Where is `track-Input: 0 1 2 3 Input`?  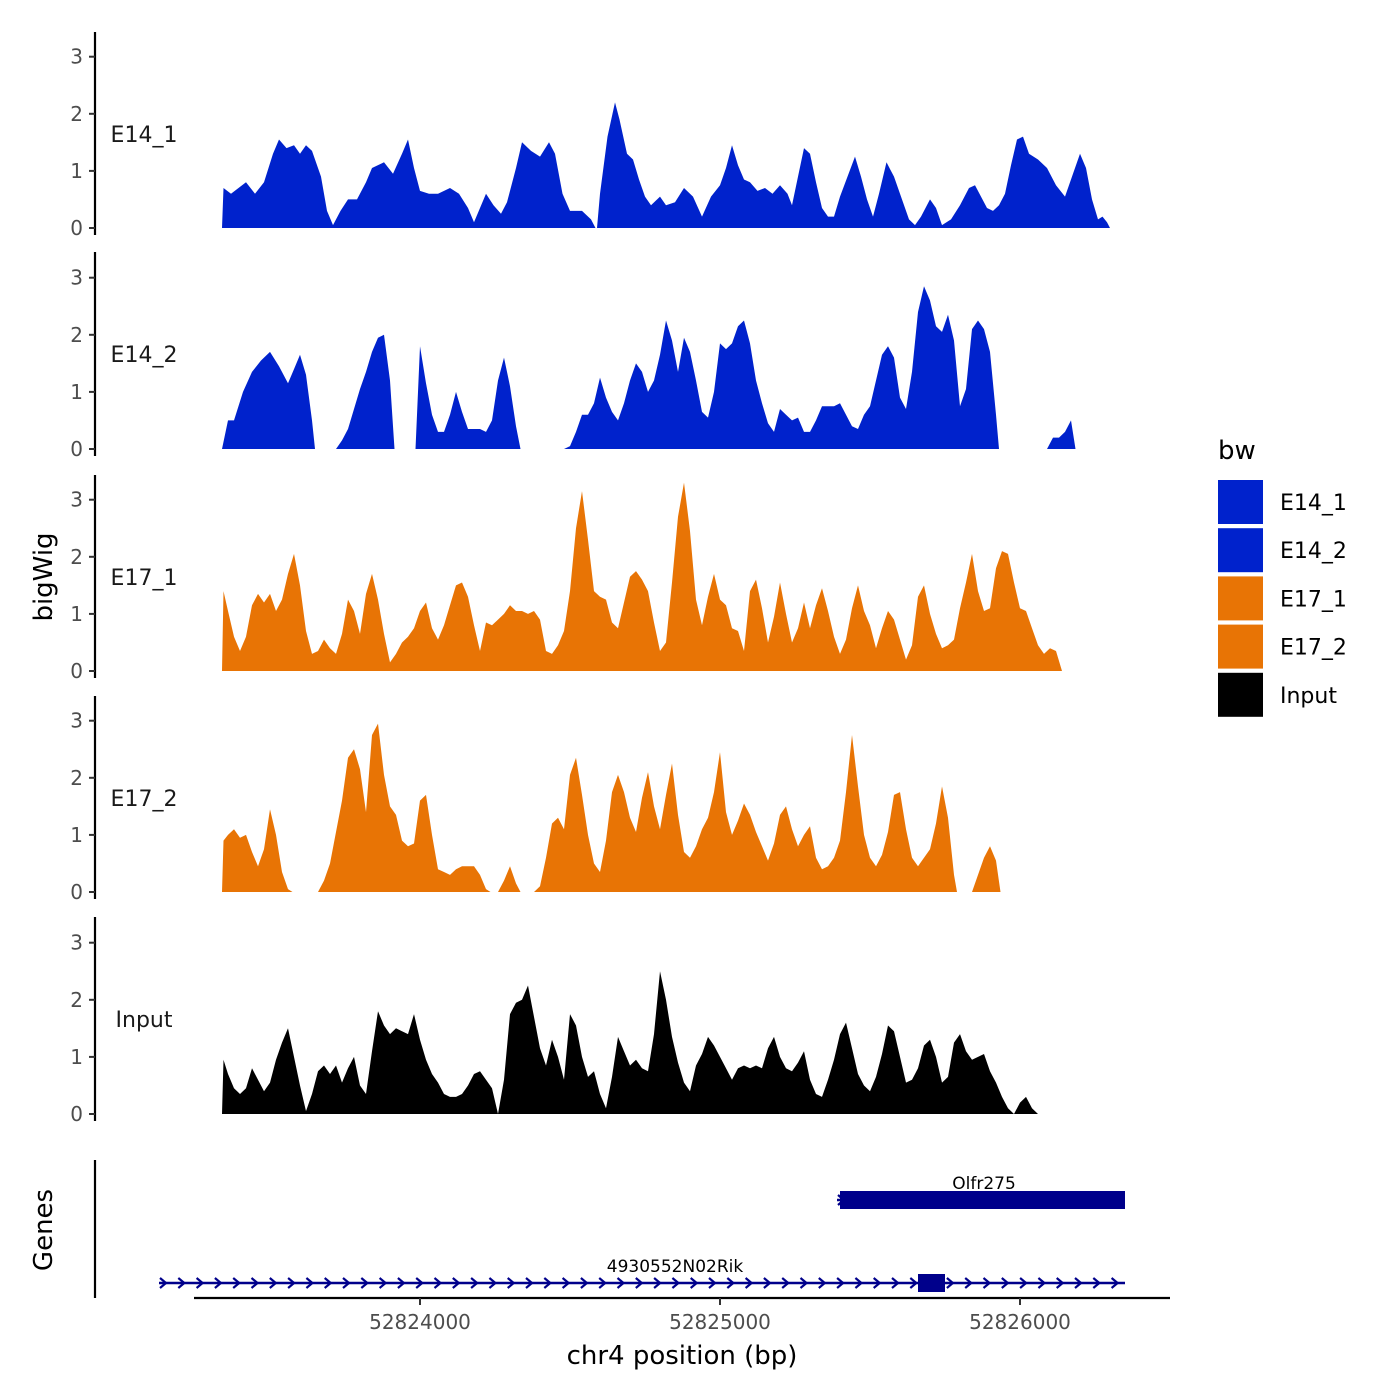
track-Input: 0 1 2 3 Input is located at coordinates (554, 1021).